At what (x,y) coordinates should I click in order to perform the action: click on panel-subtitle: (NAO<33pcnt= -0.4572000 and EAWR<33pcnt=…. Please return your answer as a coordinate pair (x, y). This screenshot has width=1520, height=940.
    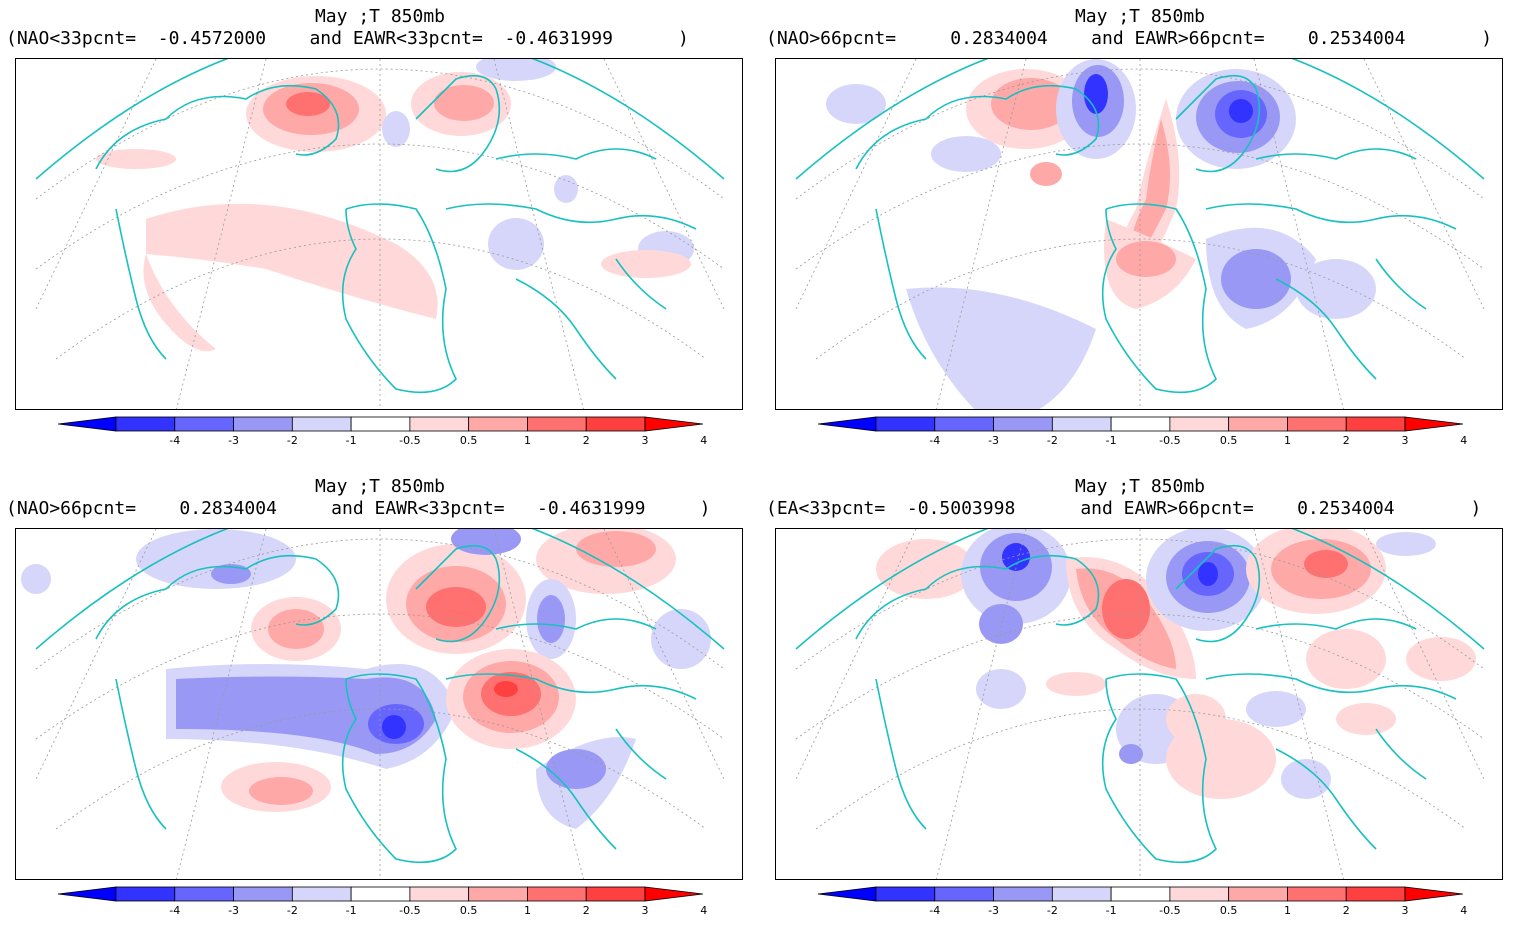
    Looking at the image, I should click on (347, 38).